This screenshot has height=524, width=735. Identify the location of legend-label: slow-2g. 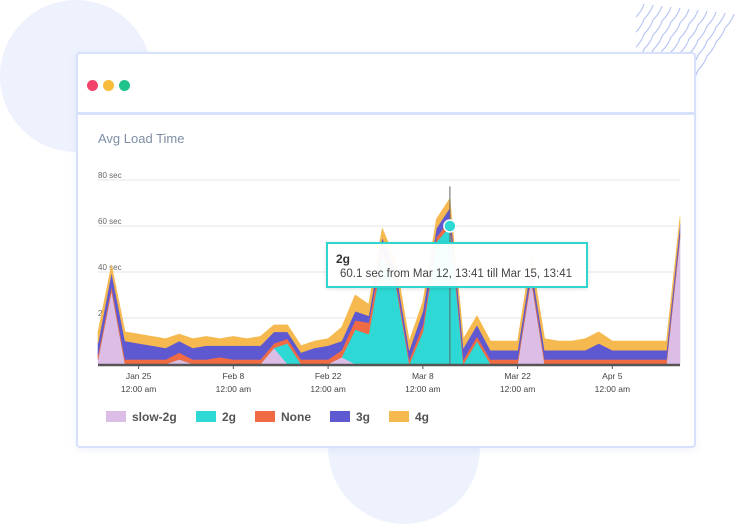
(154, 417).